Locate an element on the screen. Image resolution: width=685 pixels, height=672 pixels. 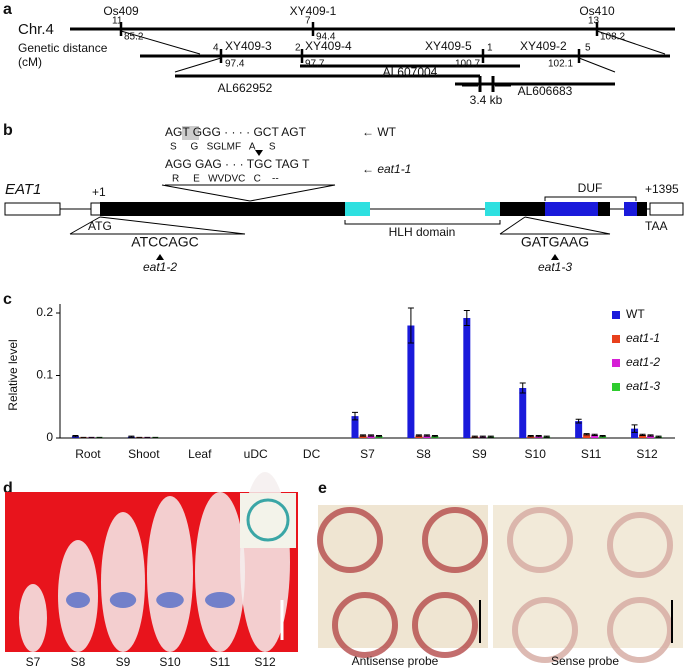
marker-name: XY409-4 is located at coordinates (328, 46).